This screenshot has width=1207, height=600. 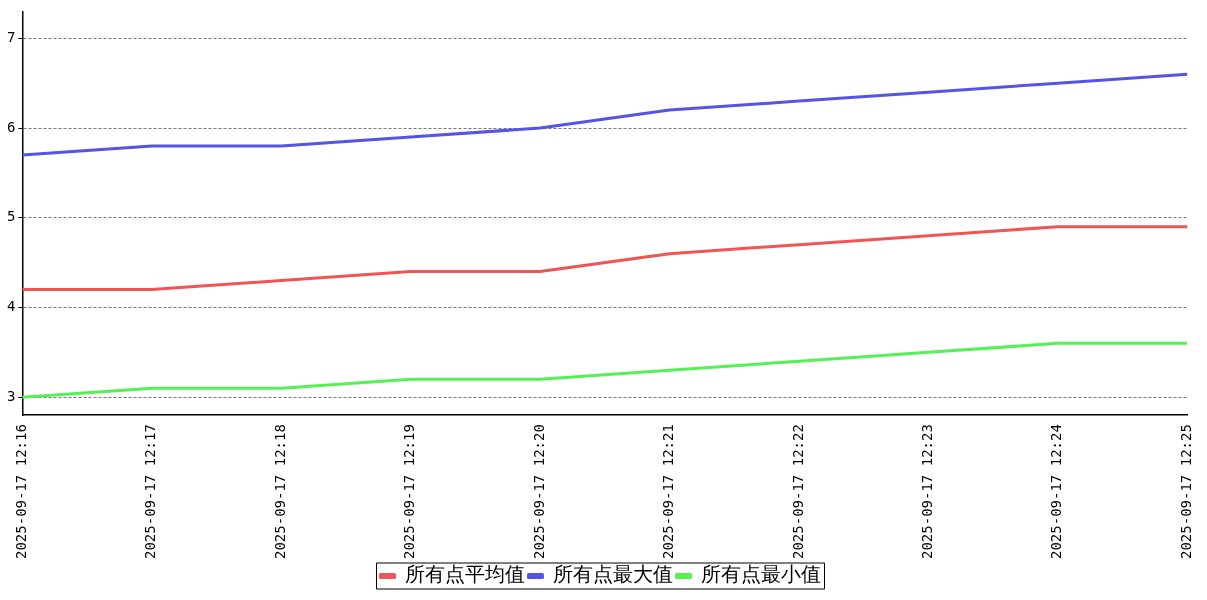 I want to click on y-tick-label: 3, so click(x=11, y=395).